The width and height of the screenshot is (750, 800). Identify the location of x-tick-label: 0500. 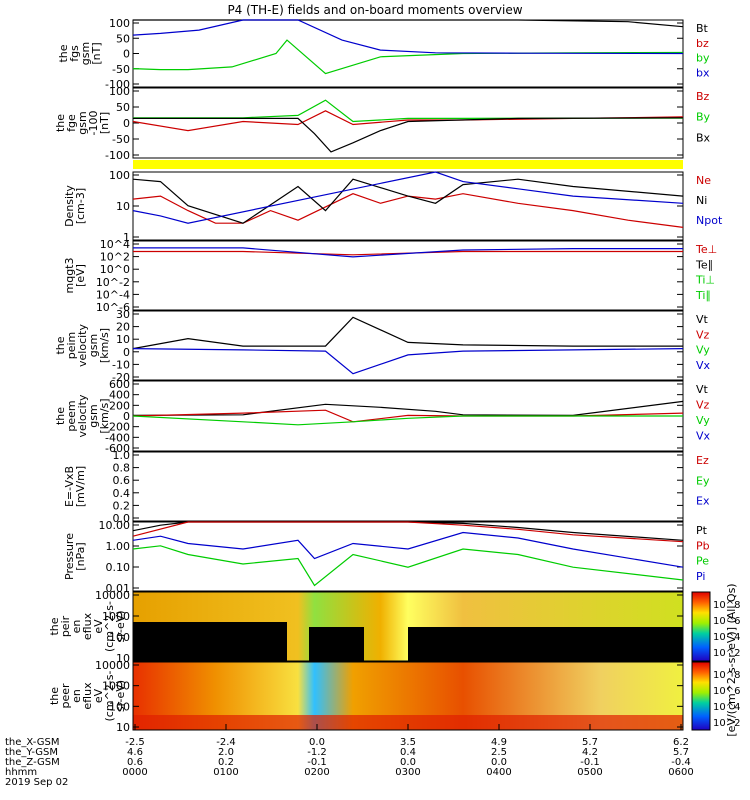
(589, 772).